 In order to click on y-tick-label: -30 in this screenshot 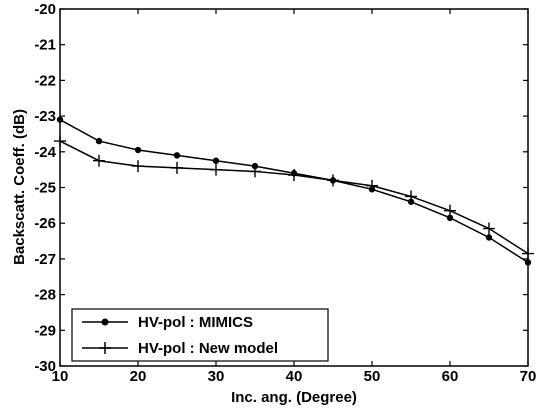, I will do `click(45, 366)`.